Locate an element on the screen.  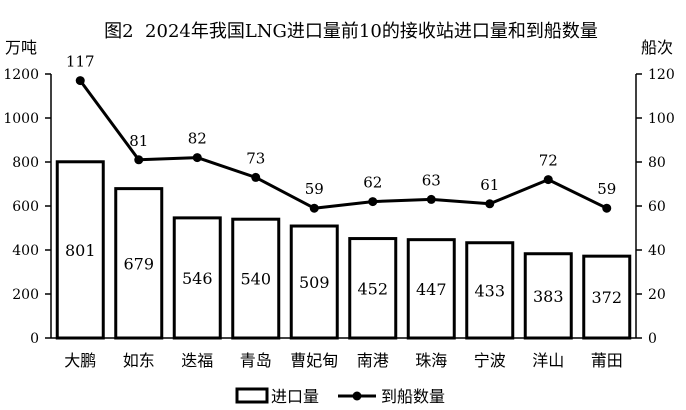
vessel-count-label: 81 is located at coordinates (138, 141).